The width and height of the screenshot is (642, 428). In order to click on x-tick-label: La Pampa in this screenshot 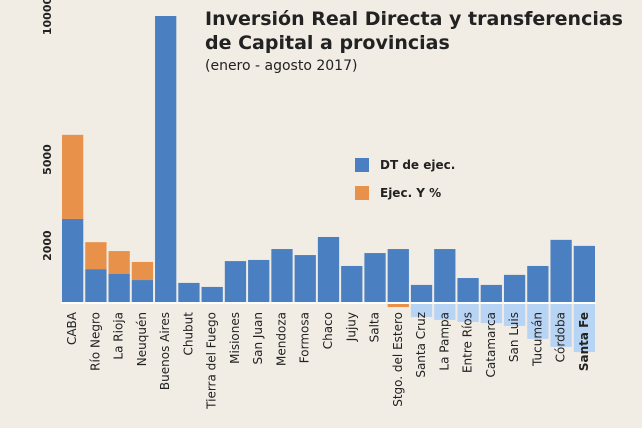, I will do `click(444, 341)`.